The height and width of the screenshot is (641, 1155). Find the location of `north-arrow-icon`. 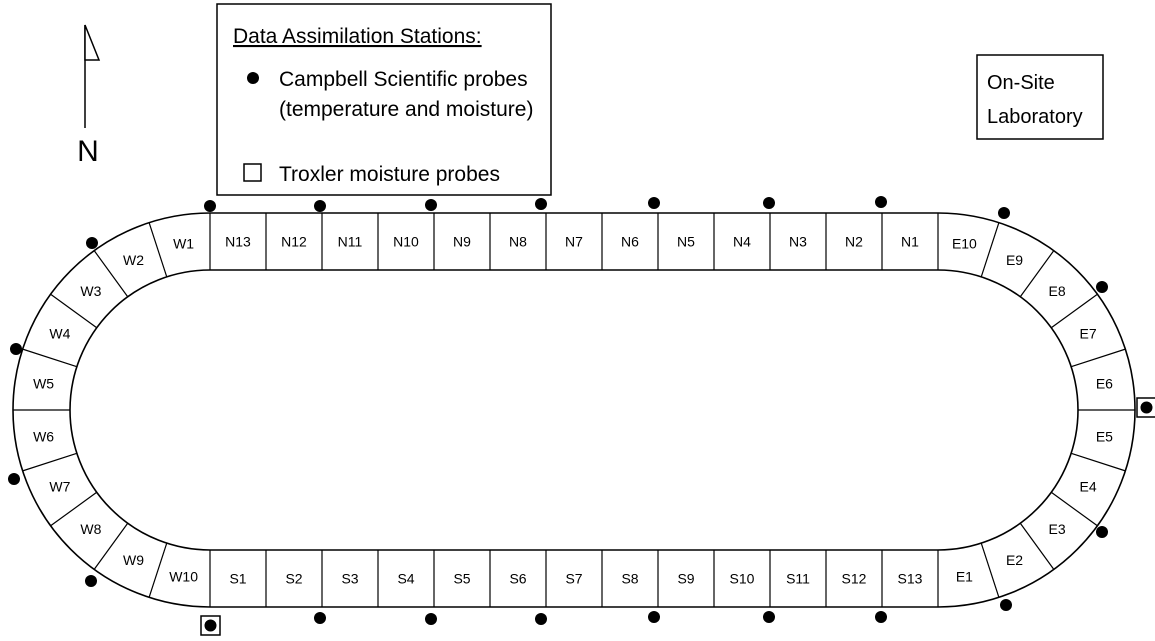

north-arrow-icon is located at coordinates (92, 76).